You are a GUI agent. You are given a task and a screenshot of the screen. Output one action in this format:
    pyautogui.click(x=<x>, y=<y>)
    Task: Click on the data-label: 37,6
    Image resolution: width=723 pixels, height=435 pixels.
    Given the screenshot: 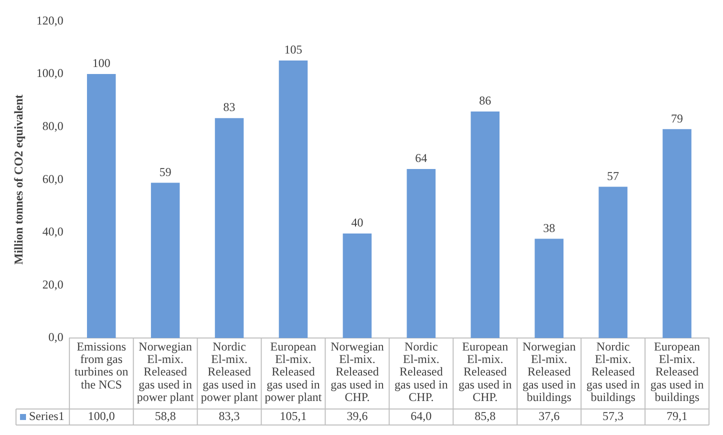 What is the action you would take?
    pyautogui.click(x=549, y=416)
    